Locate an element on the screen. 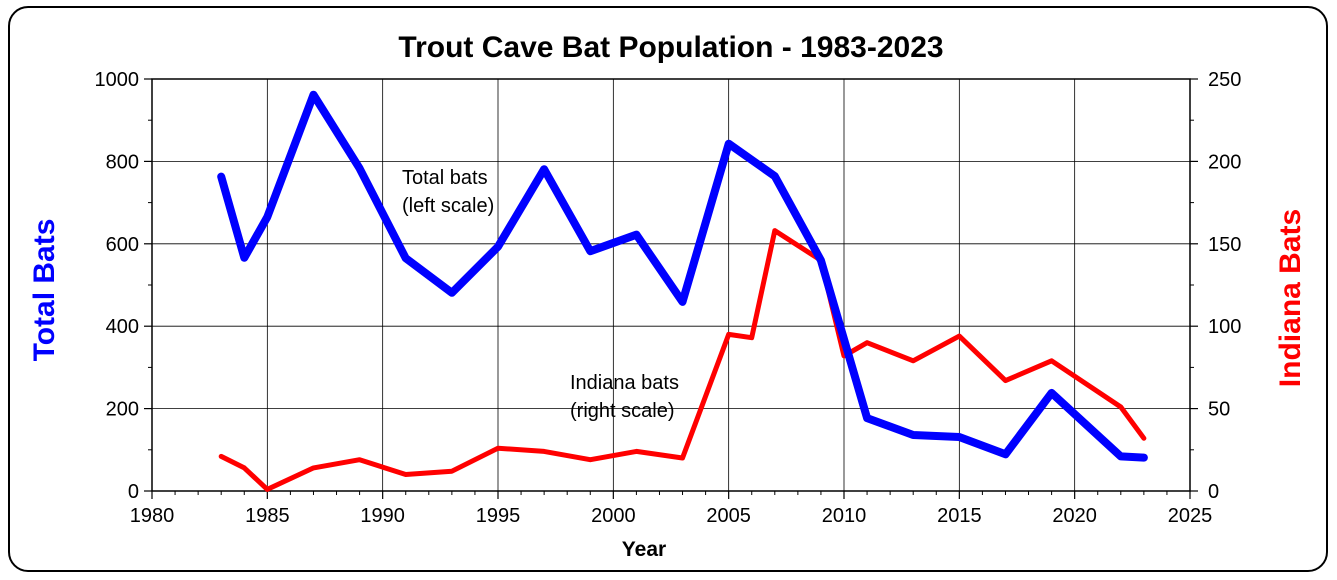 This screenshot has height=580, width=1337. y-left-tick-label: 400 is located at coordinates (122, 327).